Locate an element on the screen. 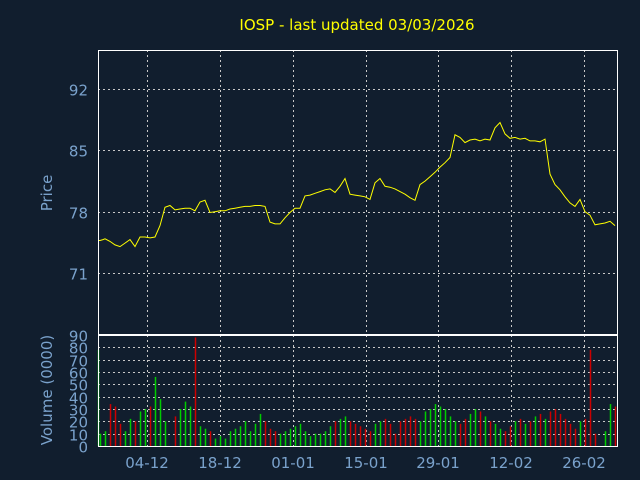 This screenshot has width=640, height=480. x-tick-label: 15-01 is located at coordinates (366, 463).